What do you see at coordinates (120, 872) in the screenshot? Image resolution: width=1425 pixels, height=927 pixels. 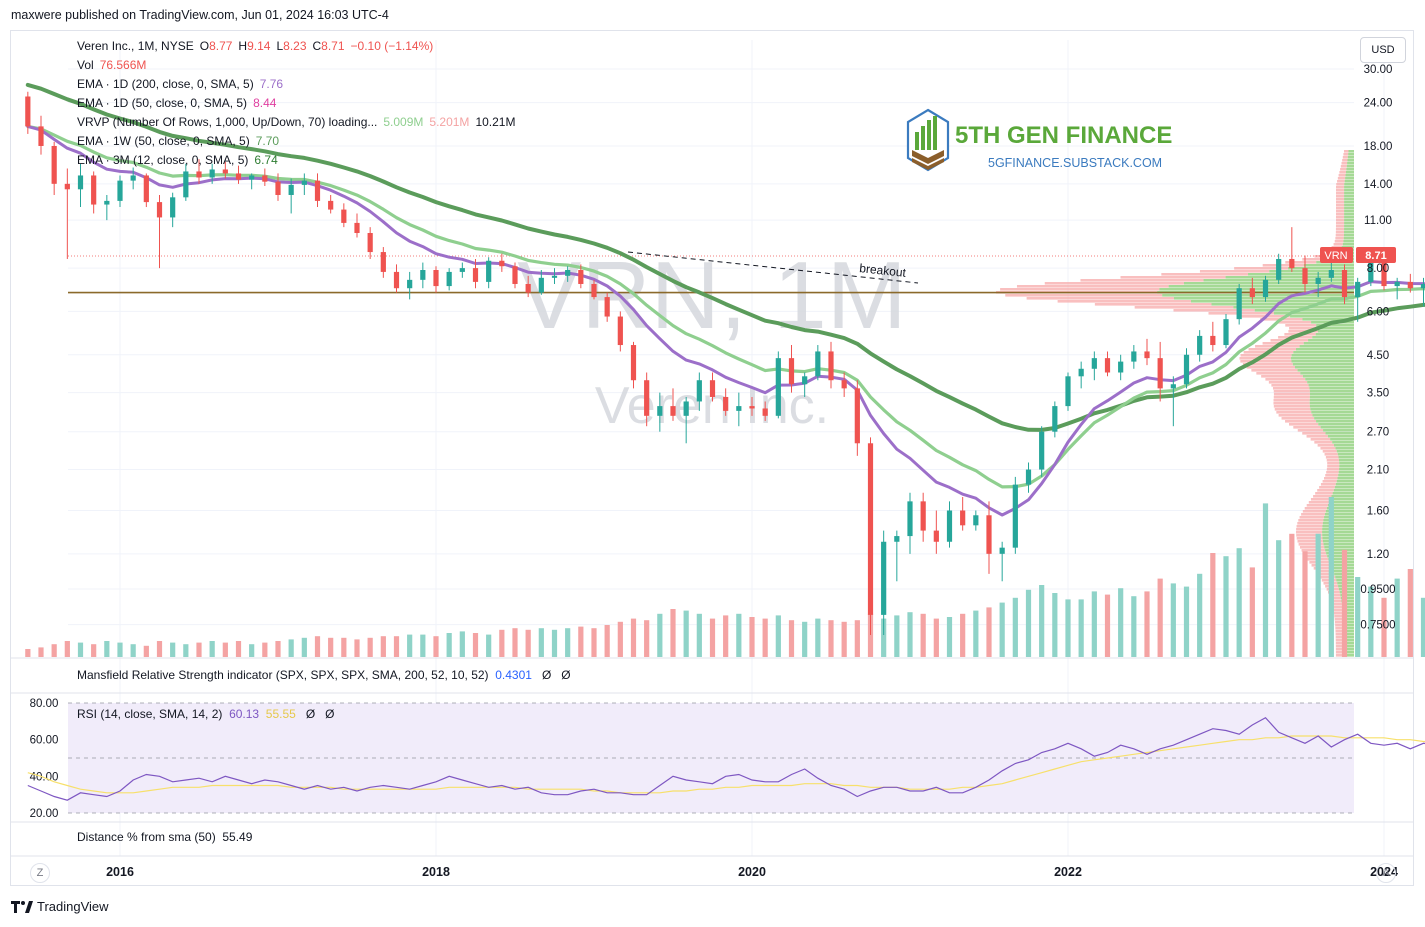 I see `time-tick-label: 2016` at bounding box center [120, 872].